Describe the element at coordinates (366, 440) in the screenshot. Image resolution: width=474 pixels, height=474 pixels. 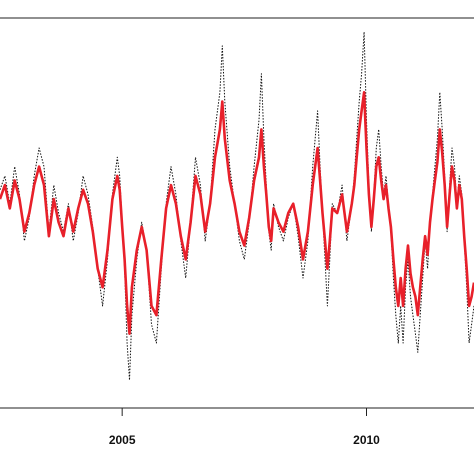
I see `x-tick-label-2010: 2010` at that location.